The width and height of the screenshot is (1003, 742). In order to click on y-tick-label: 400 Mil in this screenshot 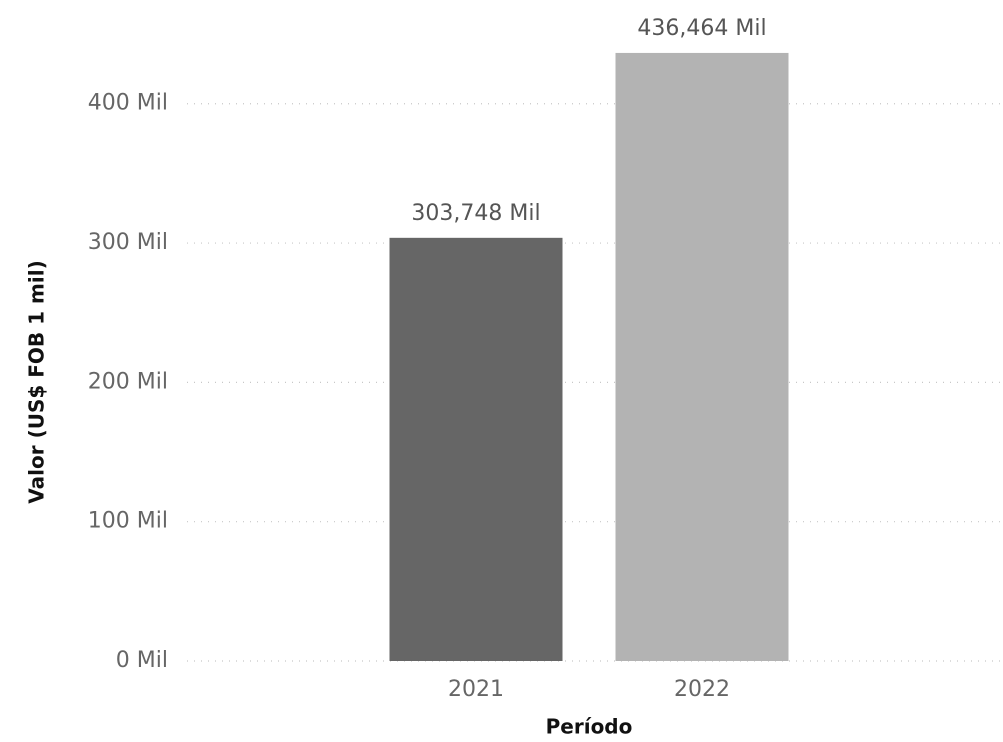, I will do `click(128, 103)`.